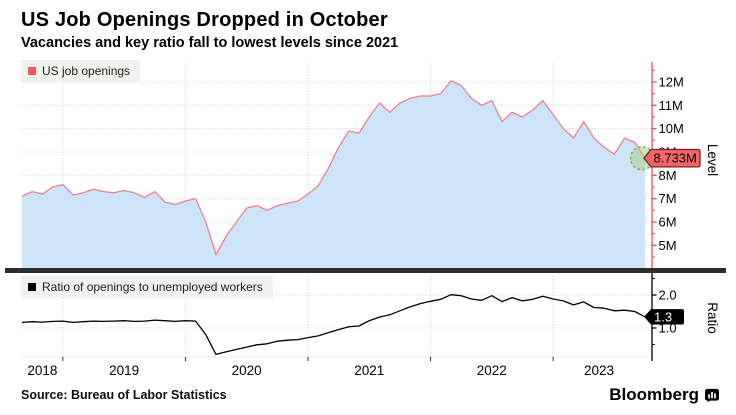 This screenshot has height=415, width=736. I want to click on level-tick-label: 5M, so click(668, 245).